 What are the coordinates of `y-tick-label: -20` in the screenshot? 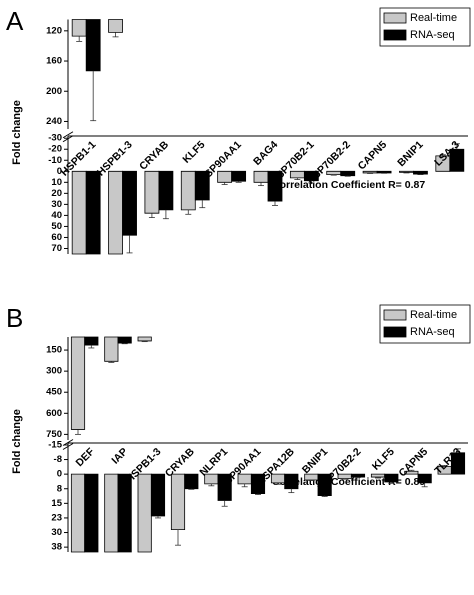 It's located at (55, 149).